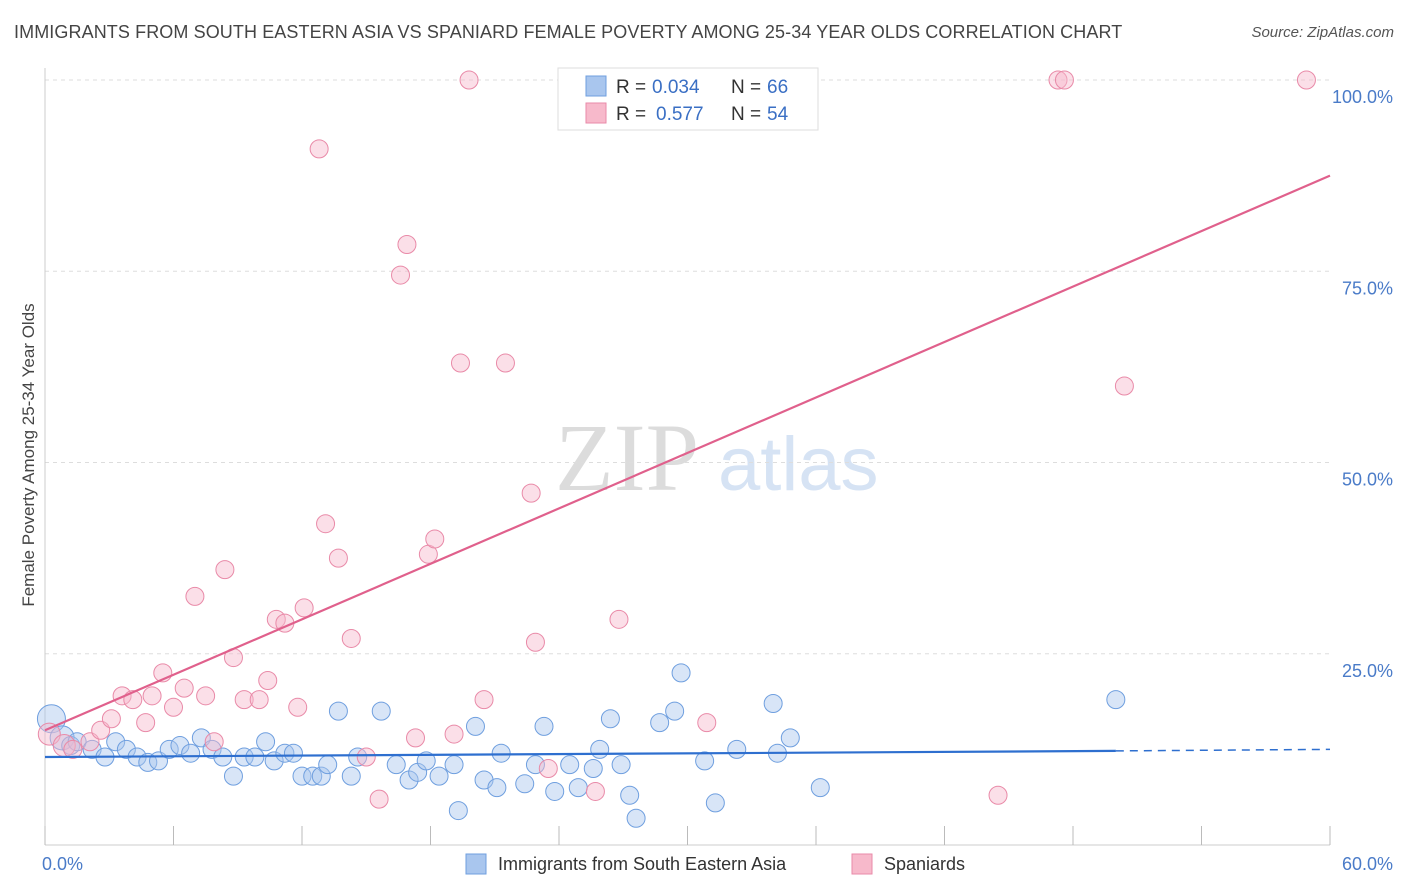 The image size is (1406, 892). What do you see at coordinates (1367, 288) in the screenshot?
I see `y-tick-label-2: 75.0%` at bounding box center [1367, 288].